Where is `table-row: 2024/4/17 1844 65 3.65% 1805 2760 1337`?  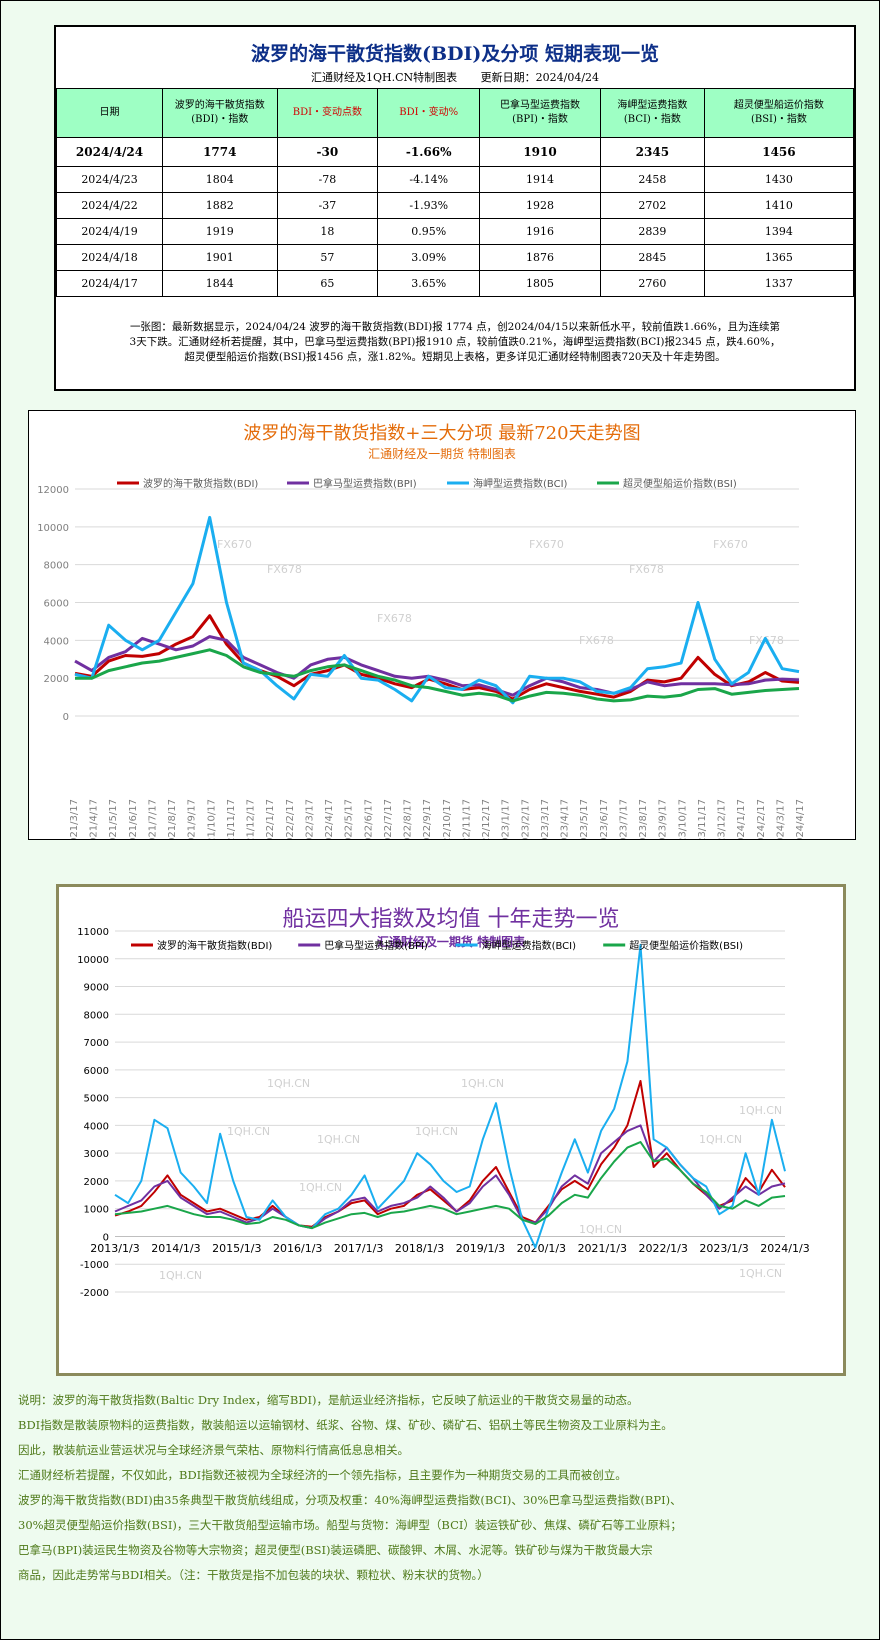
table-row: 2024/4/17 1844 65 3.65% 1805 2760 1337 is located at coordinates (455, 283).